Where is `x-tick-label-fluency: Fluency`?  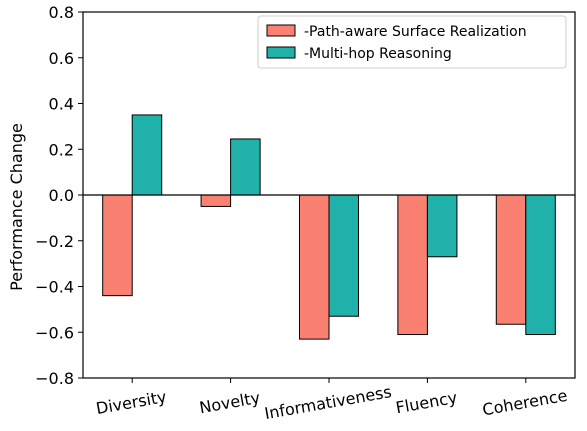
x-tick-label-fluency: Fluency is located at coordinates (426, 402).